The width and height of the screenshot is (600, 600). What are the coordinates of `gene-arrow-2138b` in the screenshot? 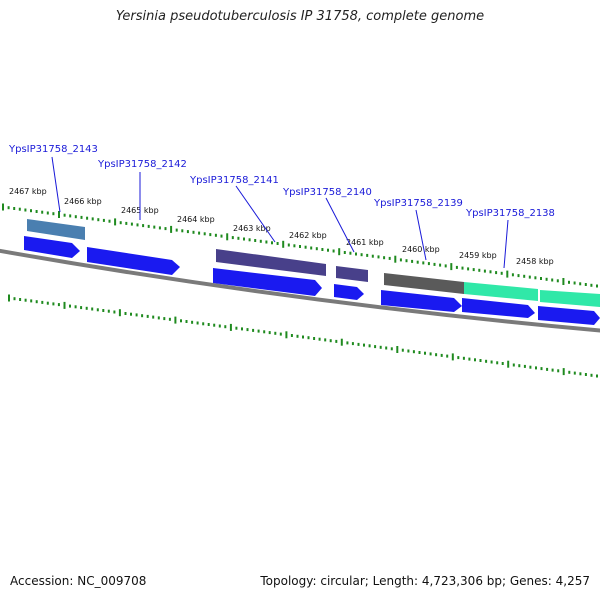 It's located at (569, 315).